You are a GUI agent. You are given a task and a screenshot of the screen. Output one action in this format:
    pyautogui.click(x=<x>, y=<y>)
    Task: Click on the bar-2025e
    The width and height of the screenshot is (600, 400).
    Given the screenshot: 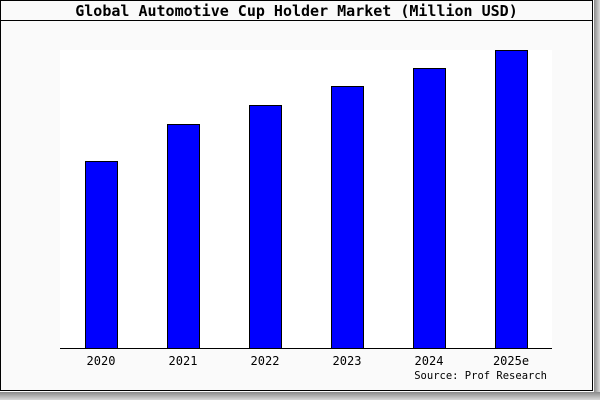 What is the action you would take?
    pyautogui.click(x=511, y=199)
    